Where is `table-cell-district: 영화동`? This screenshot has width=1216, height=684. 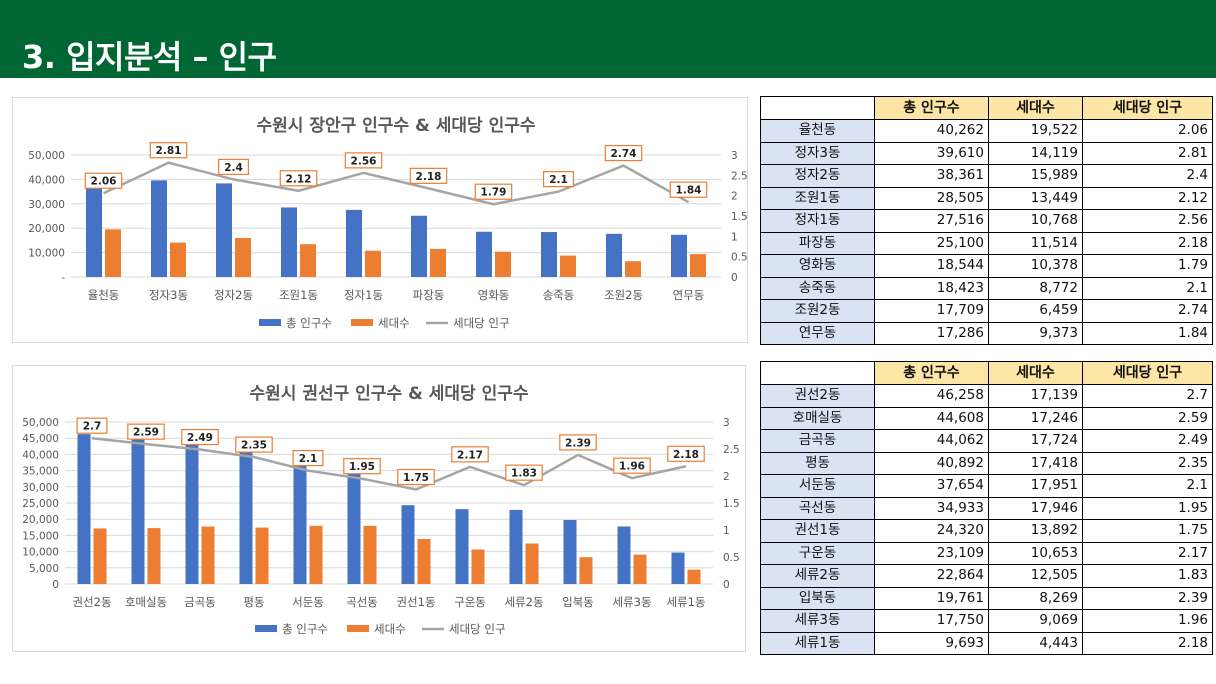 table-cell-district: 영화동 is located at coordinates (817, 266).